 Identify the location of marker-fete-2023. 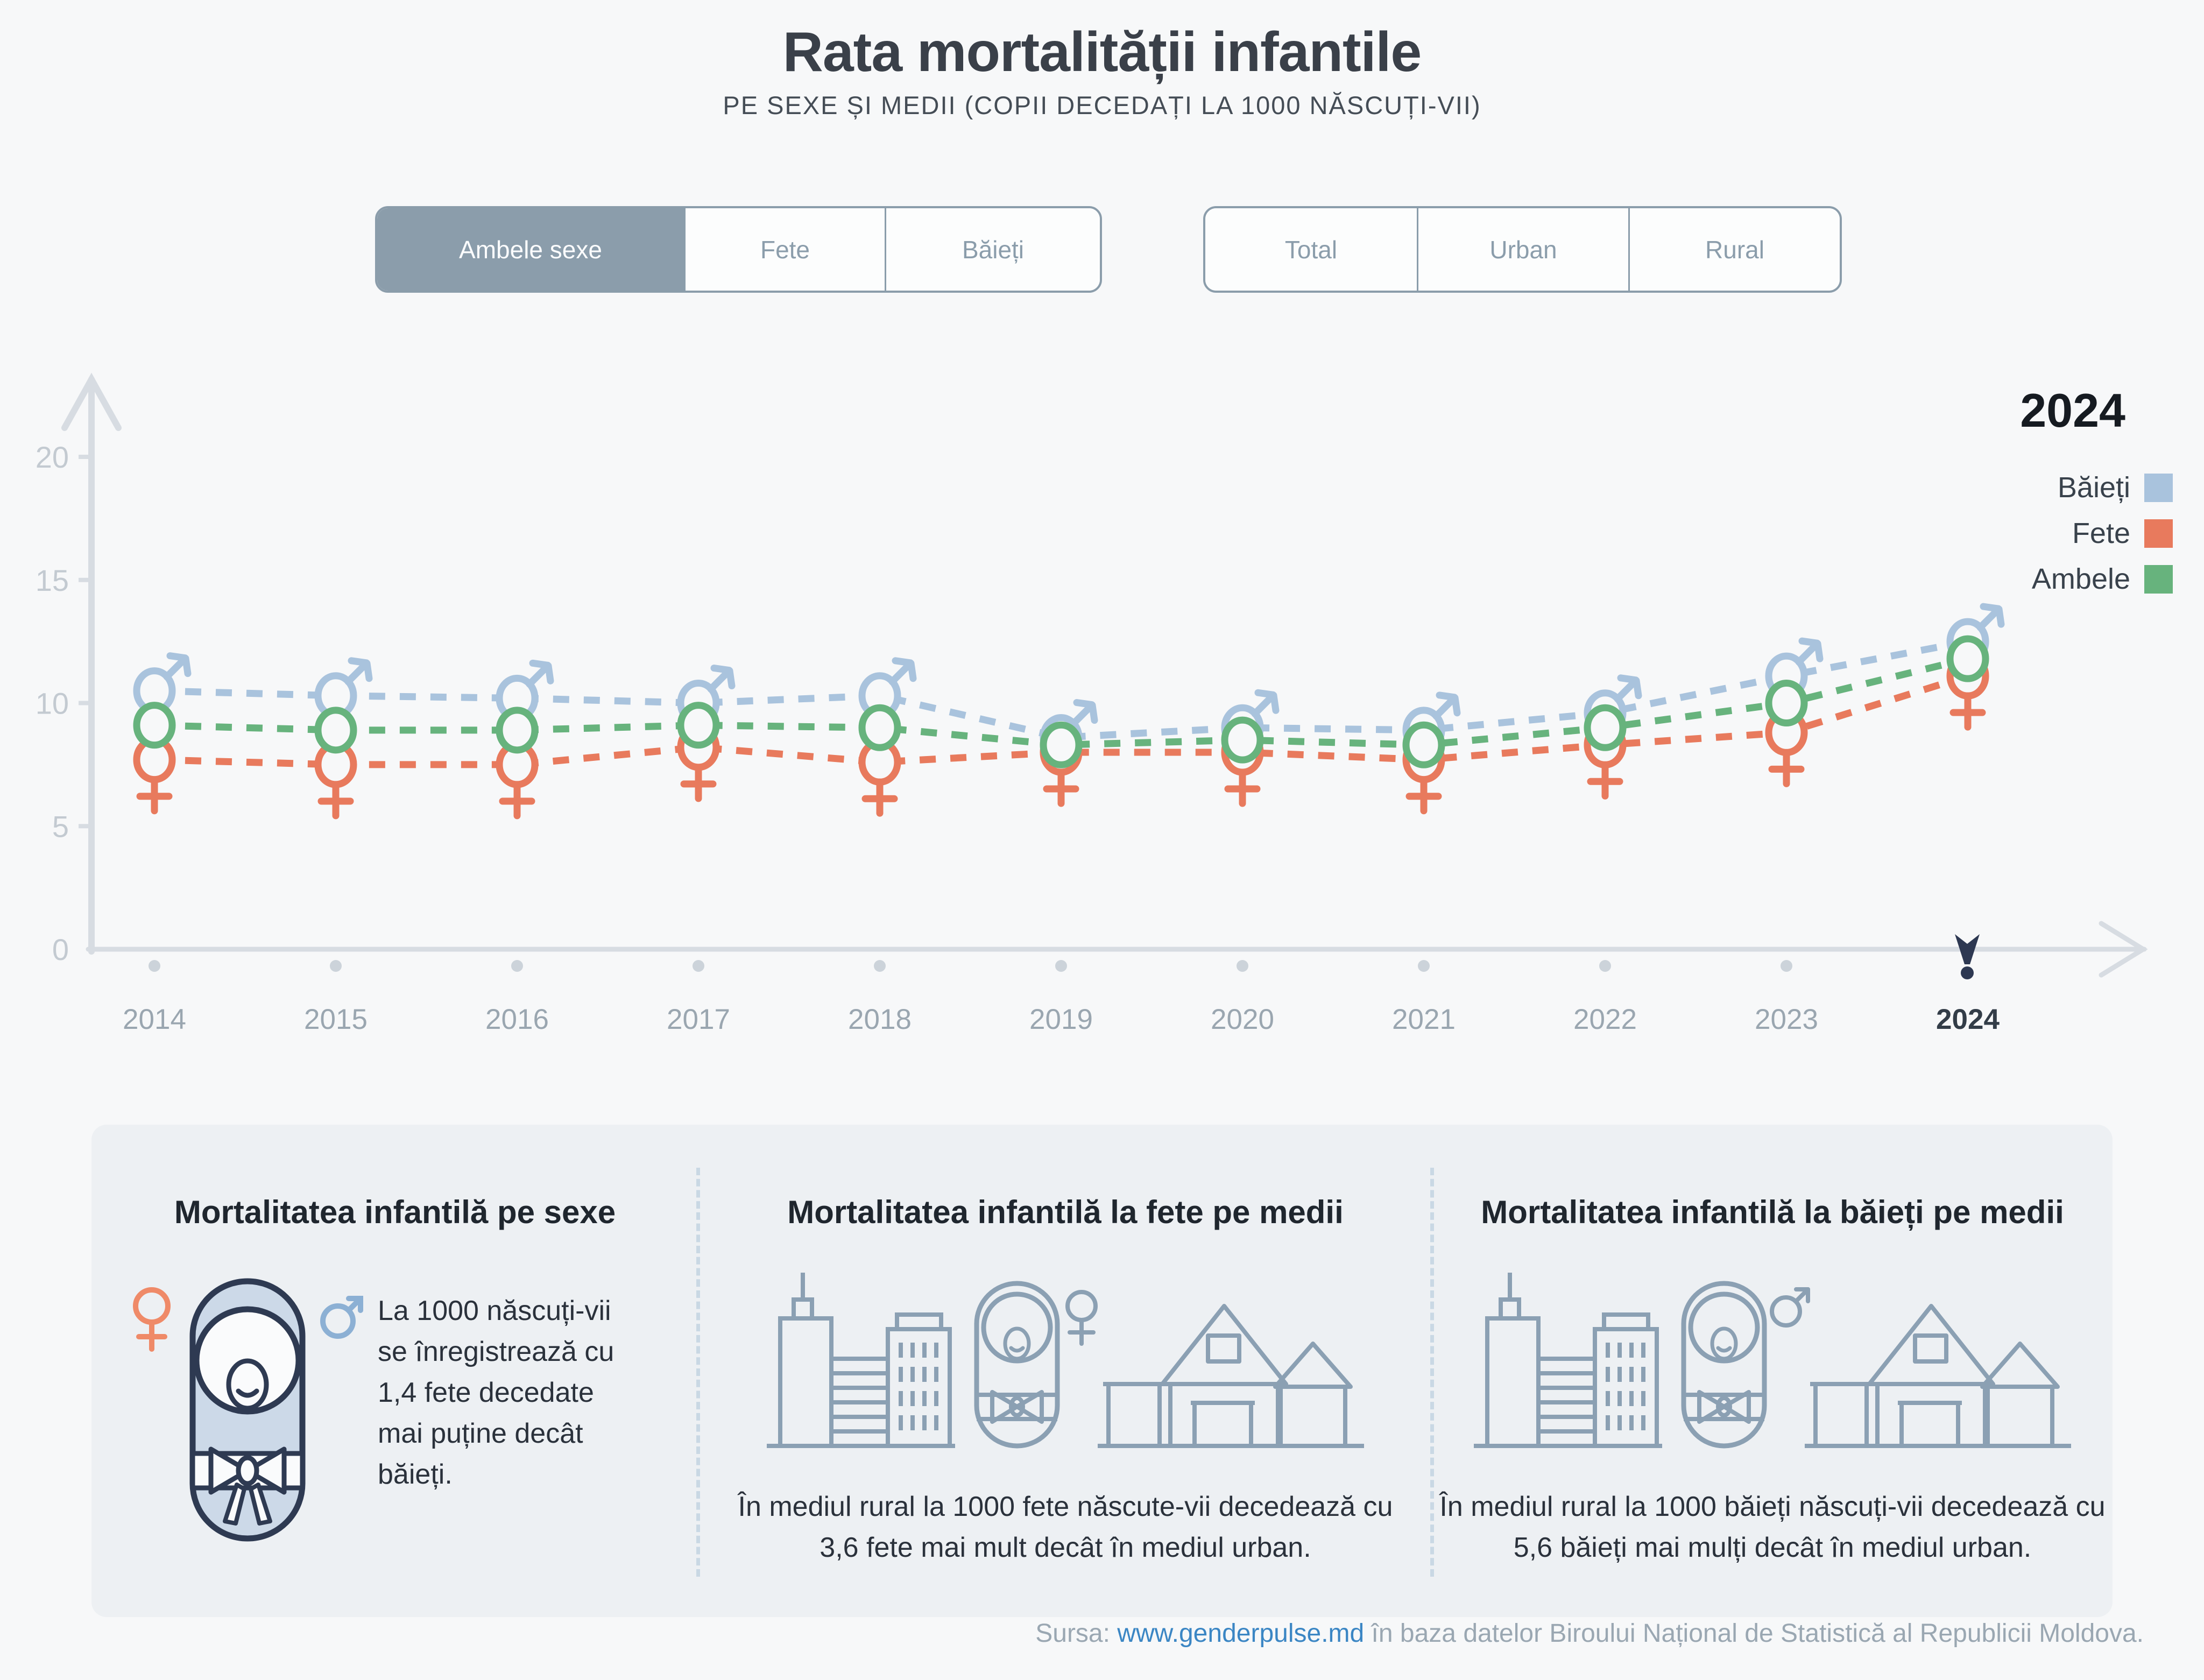
(1786, 748).